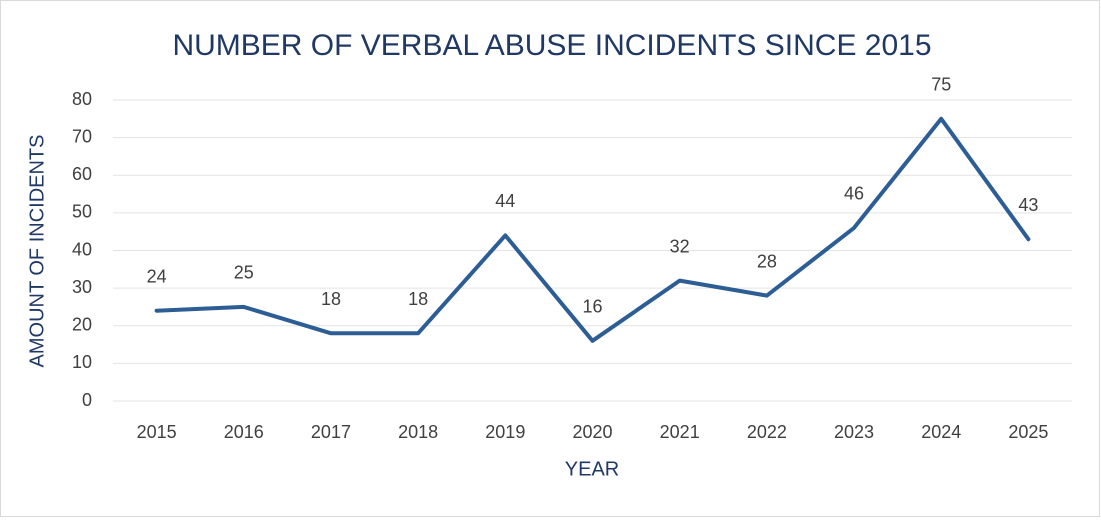 This screenshot has height=523, width=1101. I want to click on y-tick-label: 70, so click(82, 136).